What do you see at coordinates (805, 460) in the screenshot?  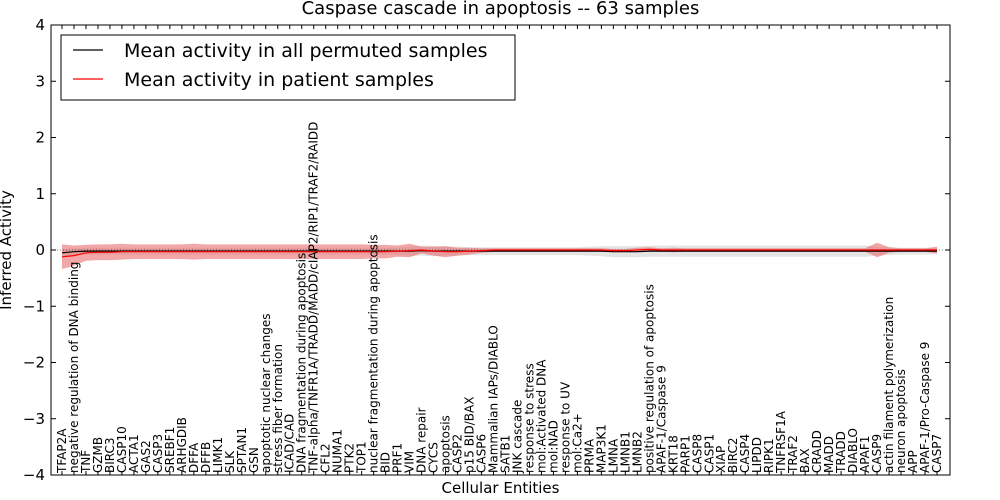 I see `x-category-label: BAX` at bounding box center [805, 460].